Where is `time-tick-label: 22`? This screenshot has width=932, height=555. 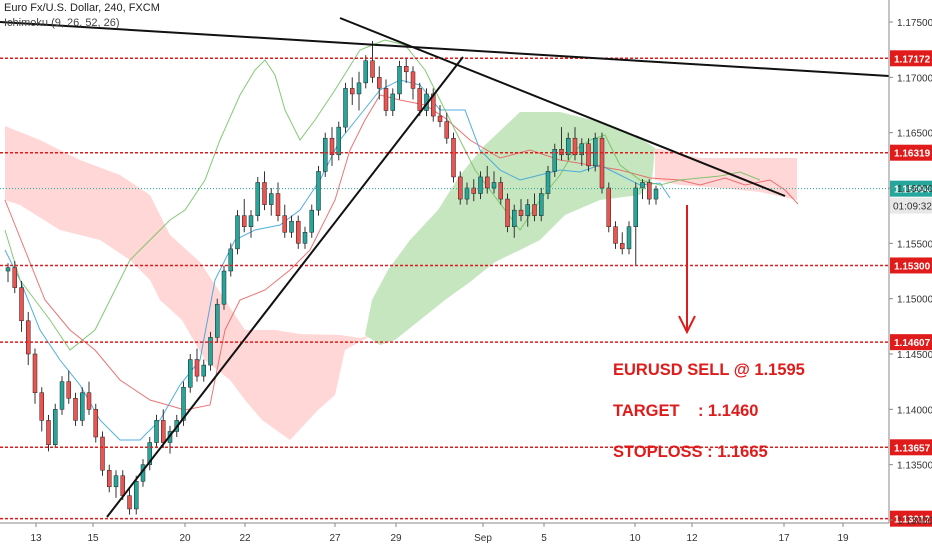 time-tick-label: 22 is located at coordinates (245, 538).